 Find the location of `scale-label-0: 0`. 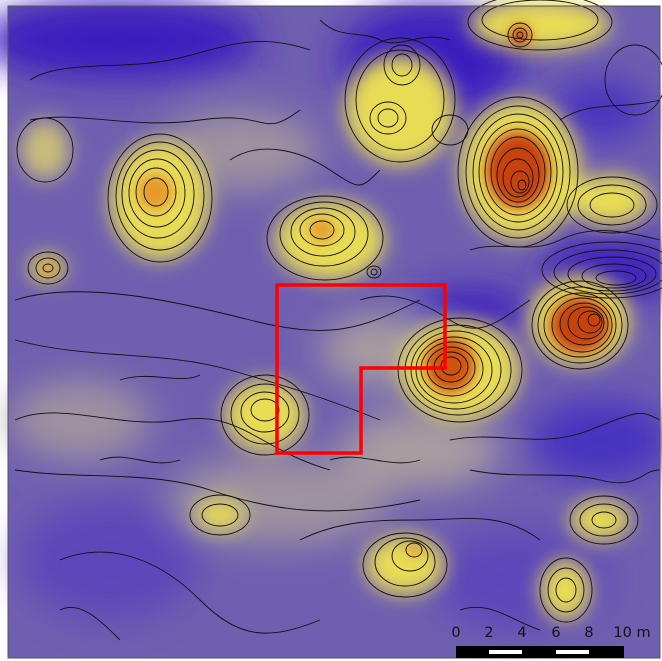

scale-label-0: 0 is located at coordinates (455, 633).